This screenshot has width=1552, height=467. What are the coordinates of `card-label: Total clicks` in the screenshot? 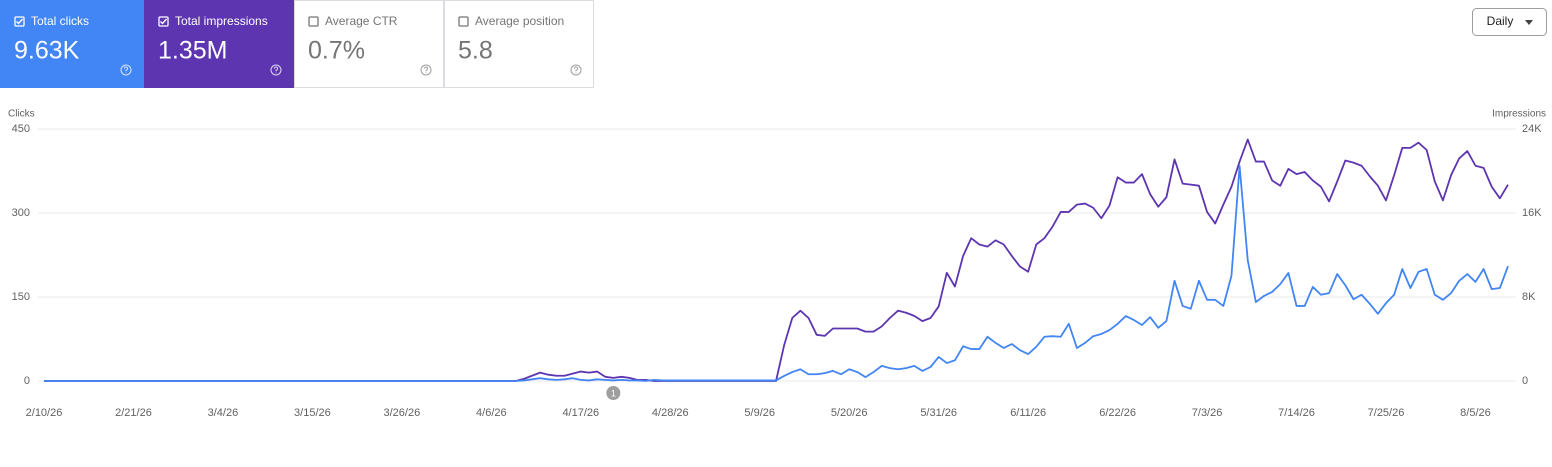 It's located at (60, 21).